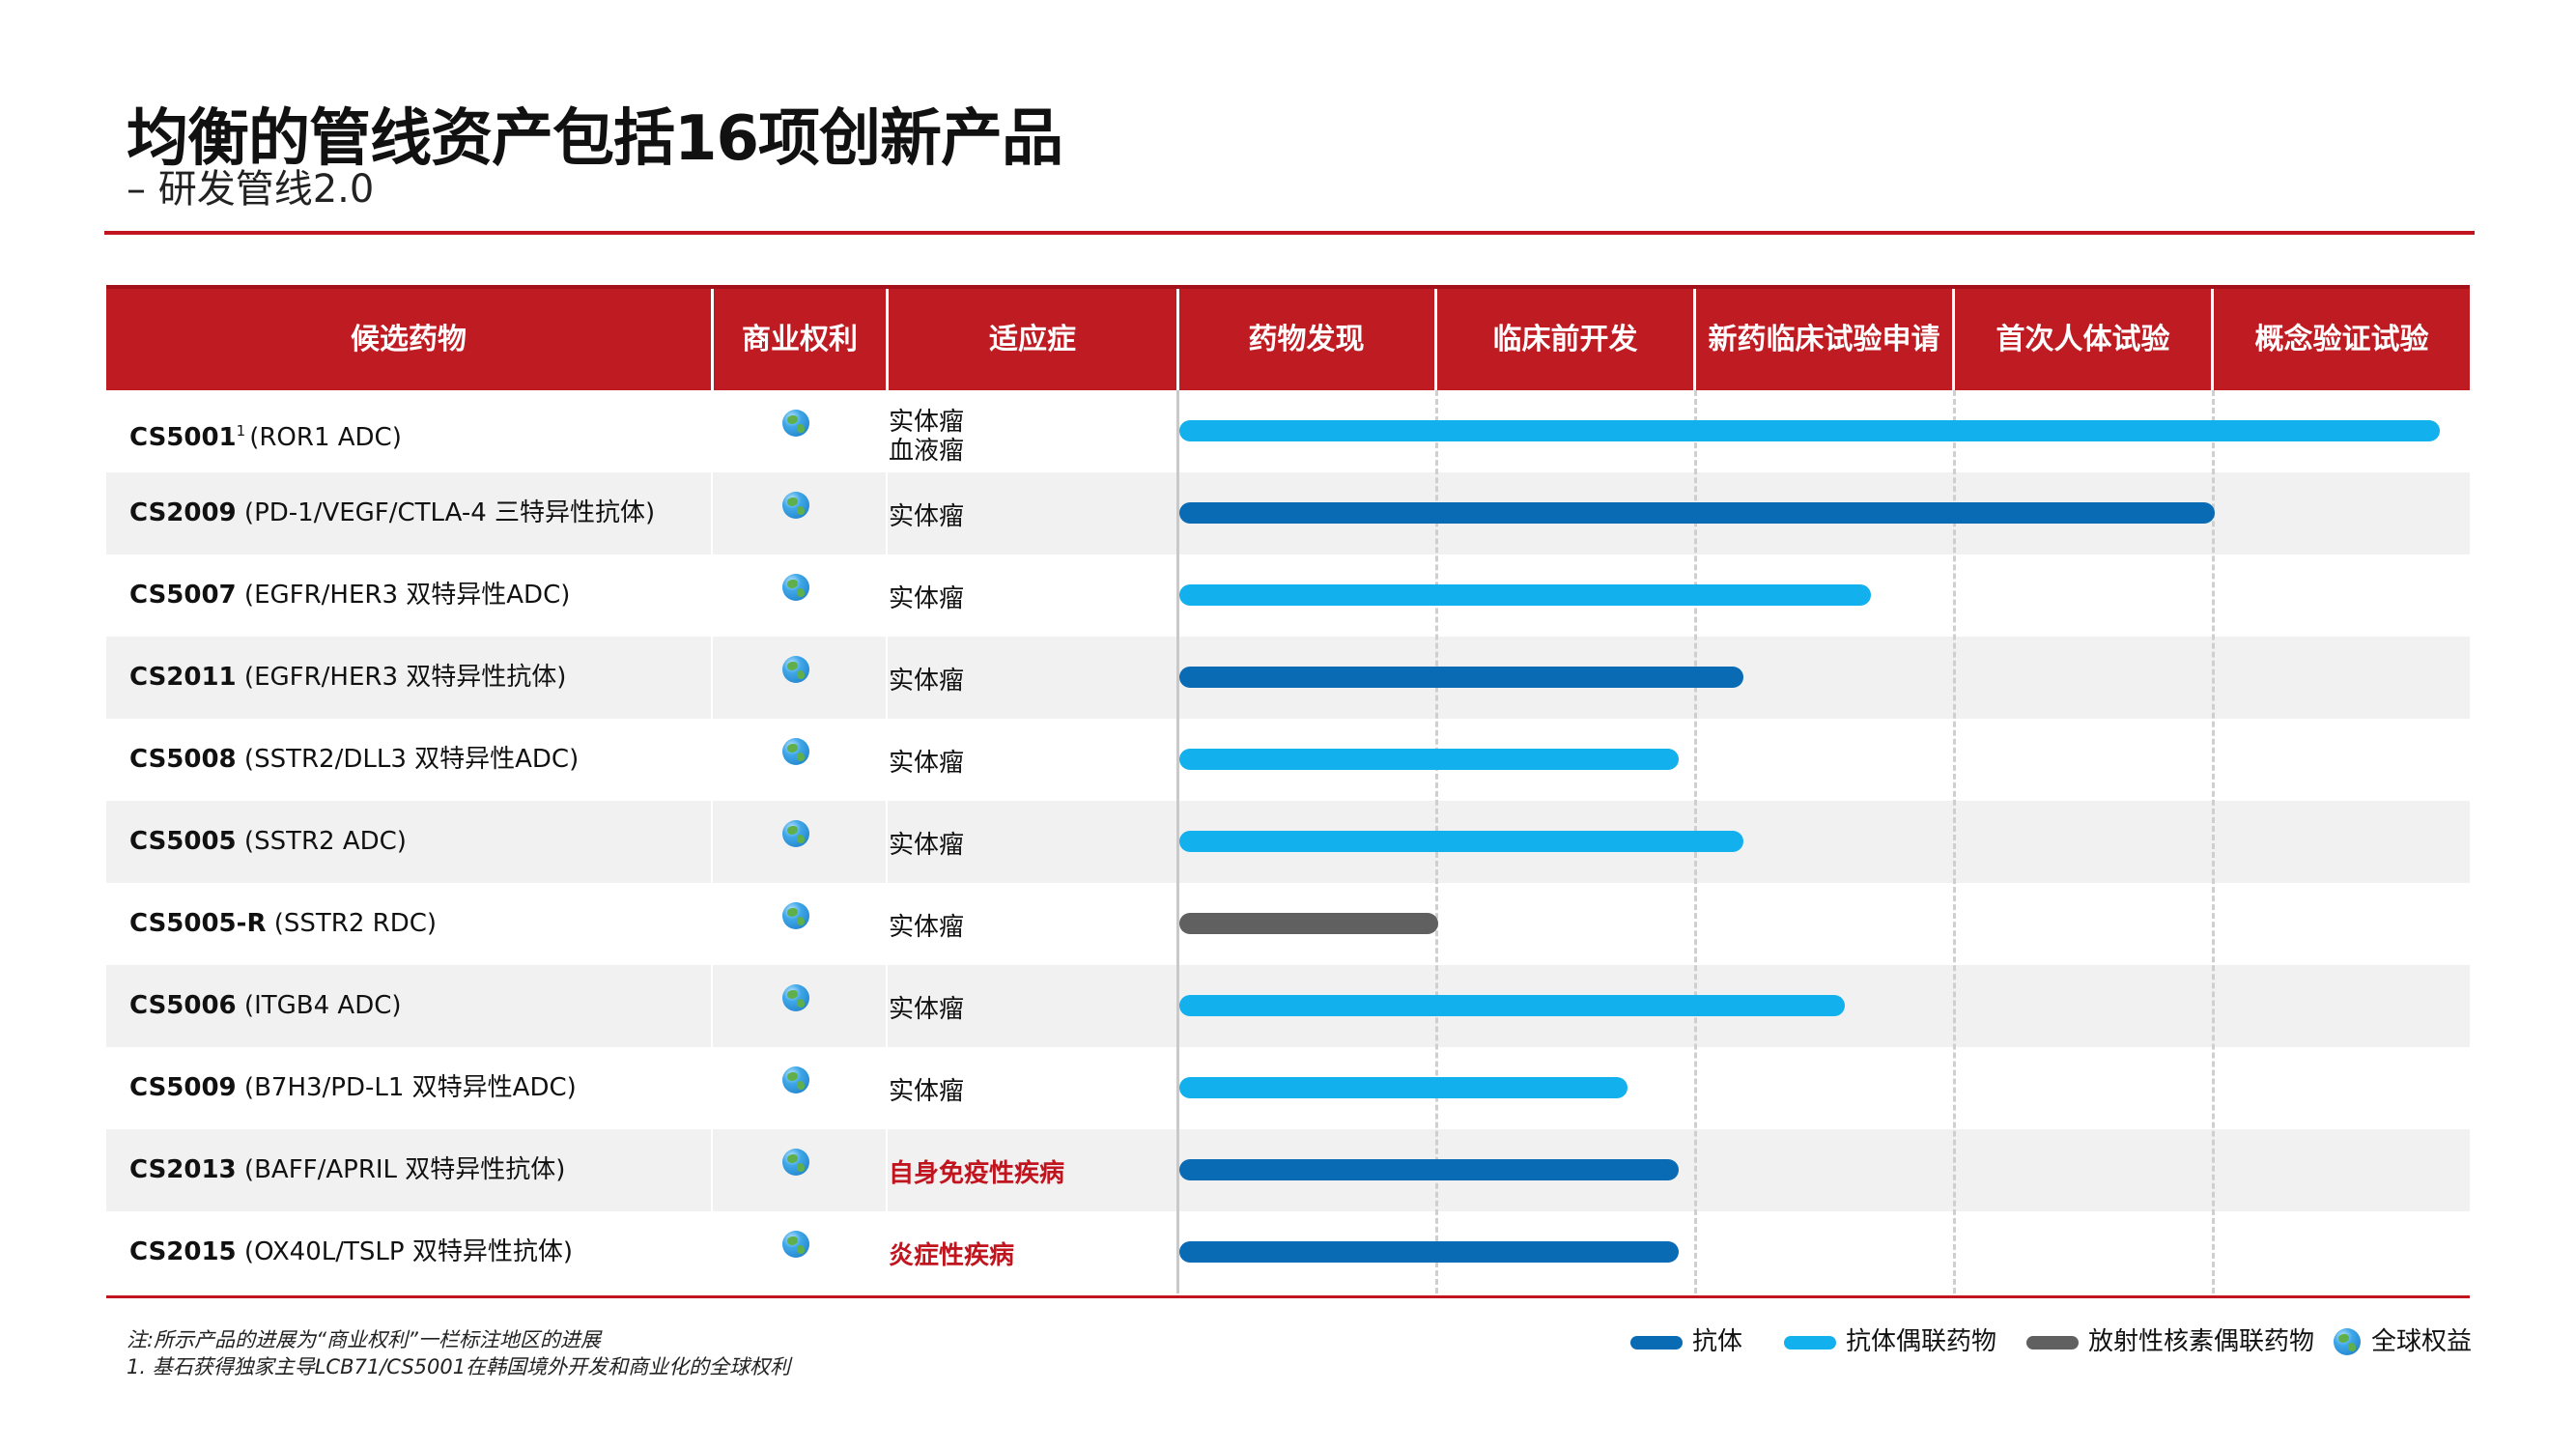  I want to click on candidate-description: (SSTR2/DLL3 双特异性ADC), so click(411, 759).